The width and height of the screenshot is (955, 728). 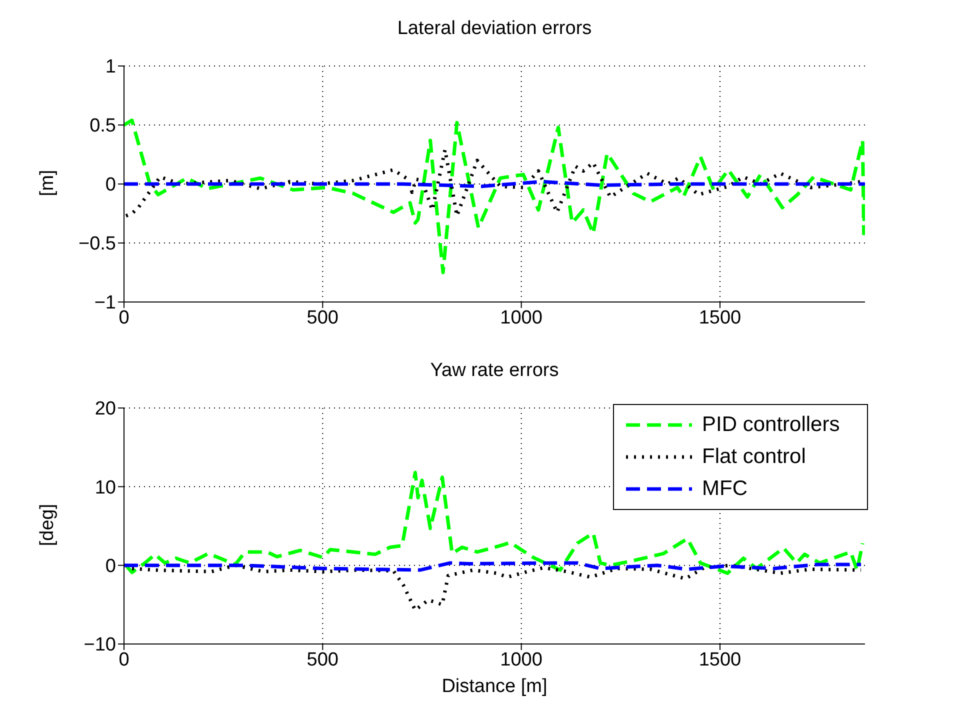 I want to click on y-tick-label: −1, so click(x=105, y=303).